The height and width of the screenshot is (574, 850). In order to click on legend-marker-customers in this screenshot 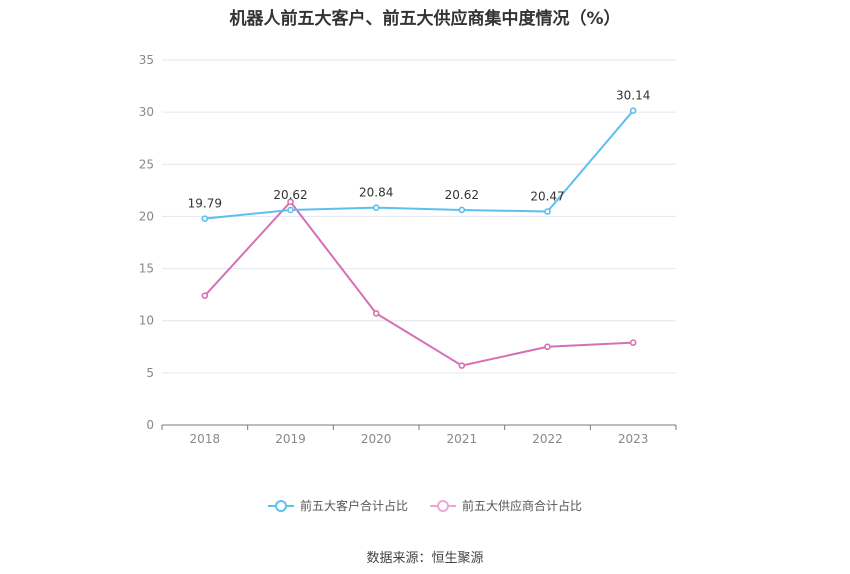, I will do `click(280, 505)`.